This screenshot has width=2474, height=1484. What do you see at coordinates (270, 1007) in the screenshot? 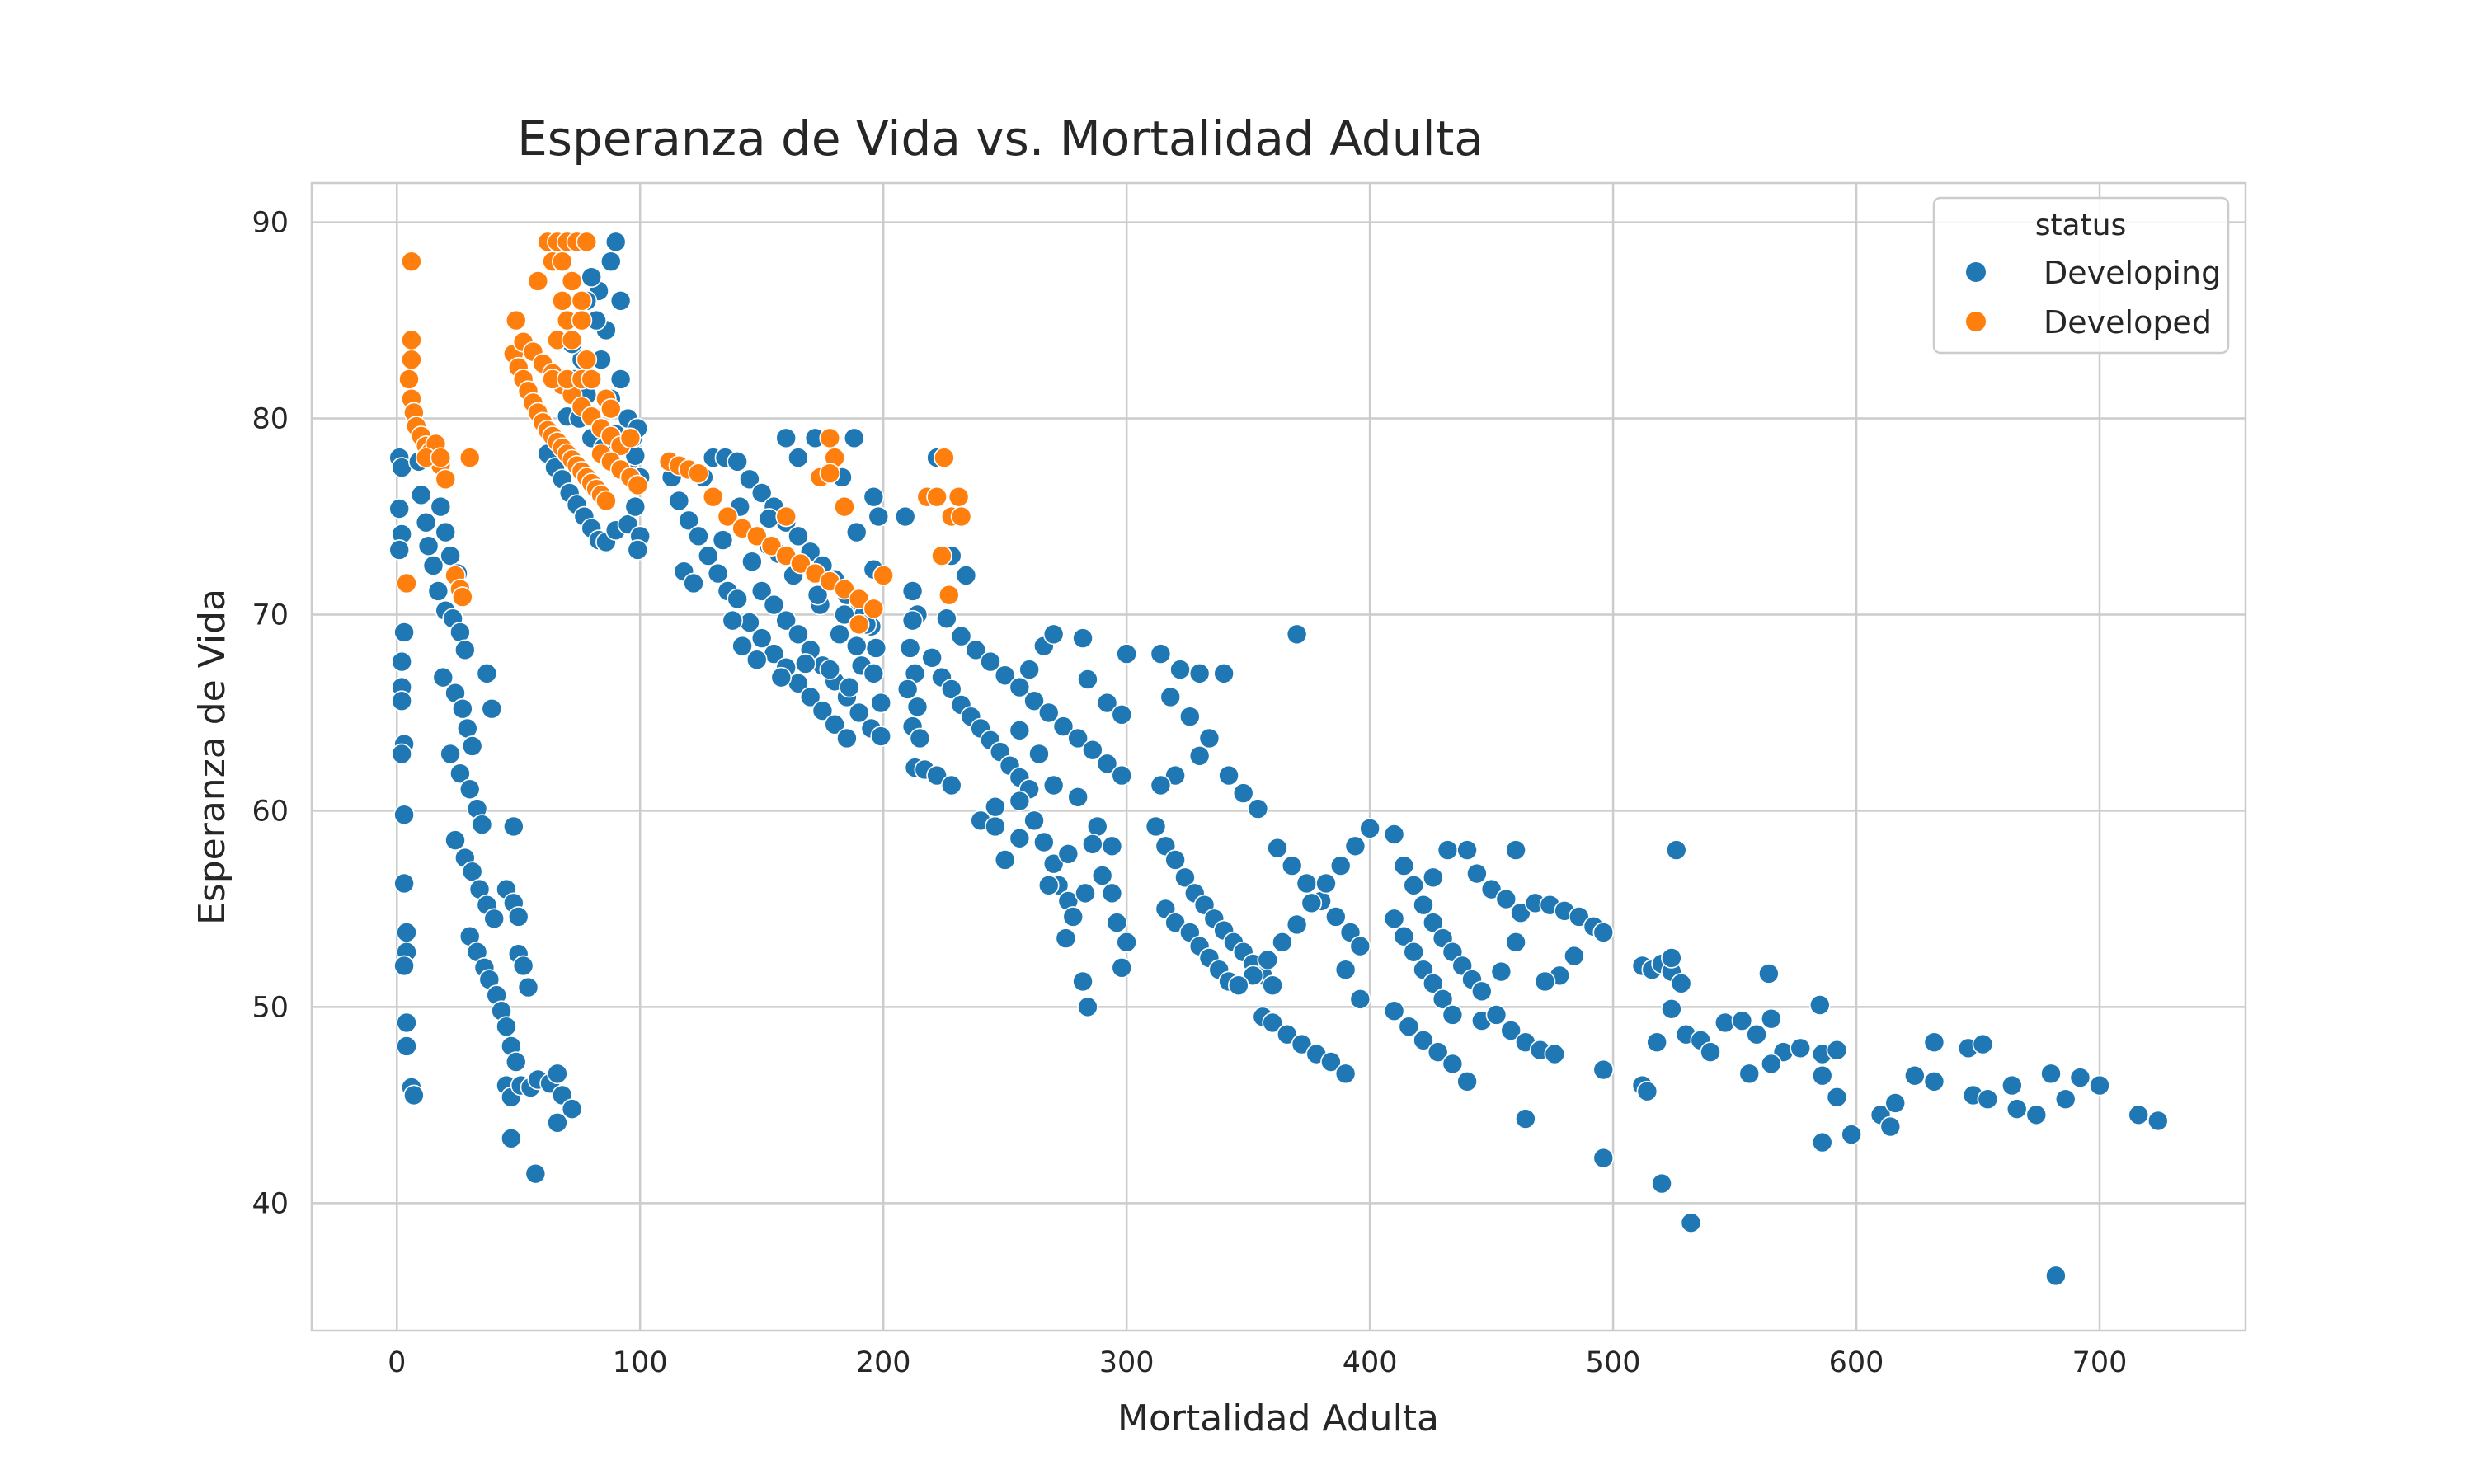
I see `y-tick-label: 50` at bounding box center [270, 1007].